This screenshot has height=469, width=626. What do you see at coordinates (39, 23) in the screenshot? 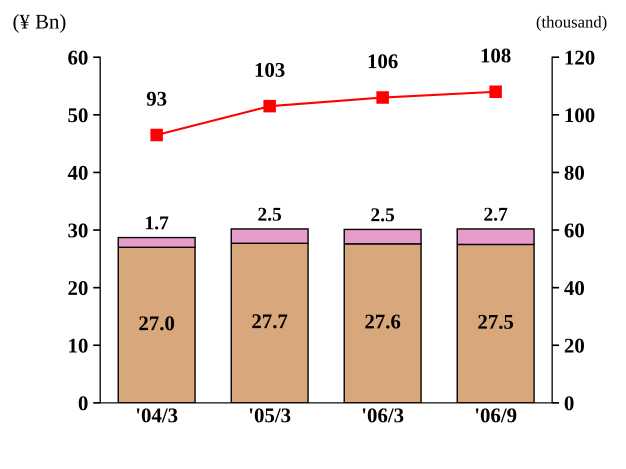
I see `y-axis-title: (¥ Bn)` at bounding box center [39, 23].